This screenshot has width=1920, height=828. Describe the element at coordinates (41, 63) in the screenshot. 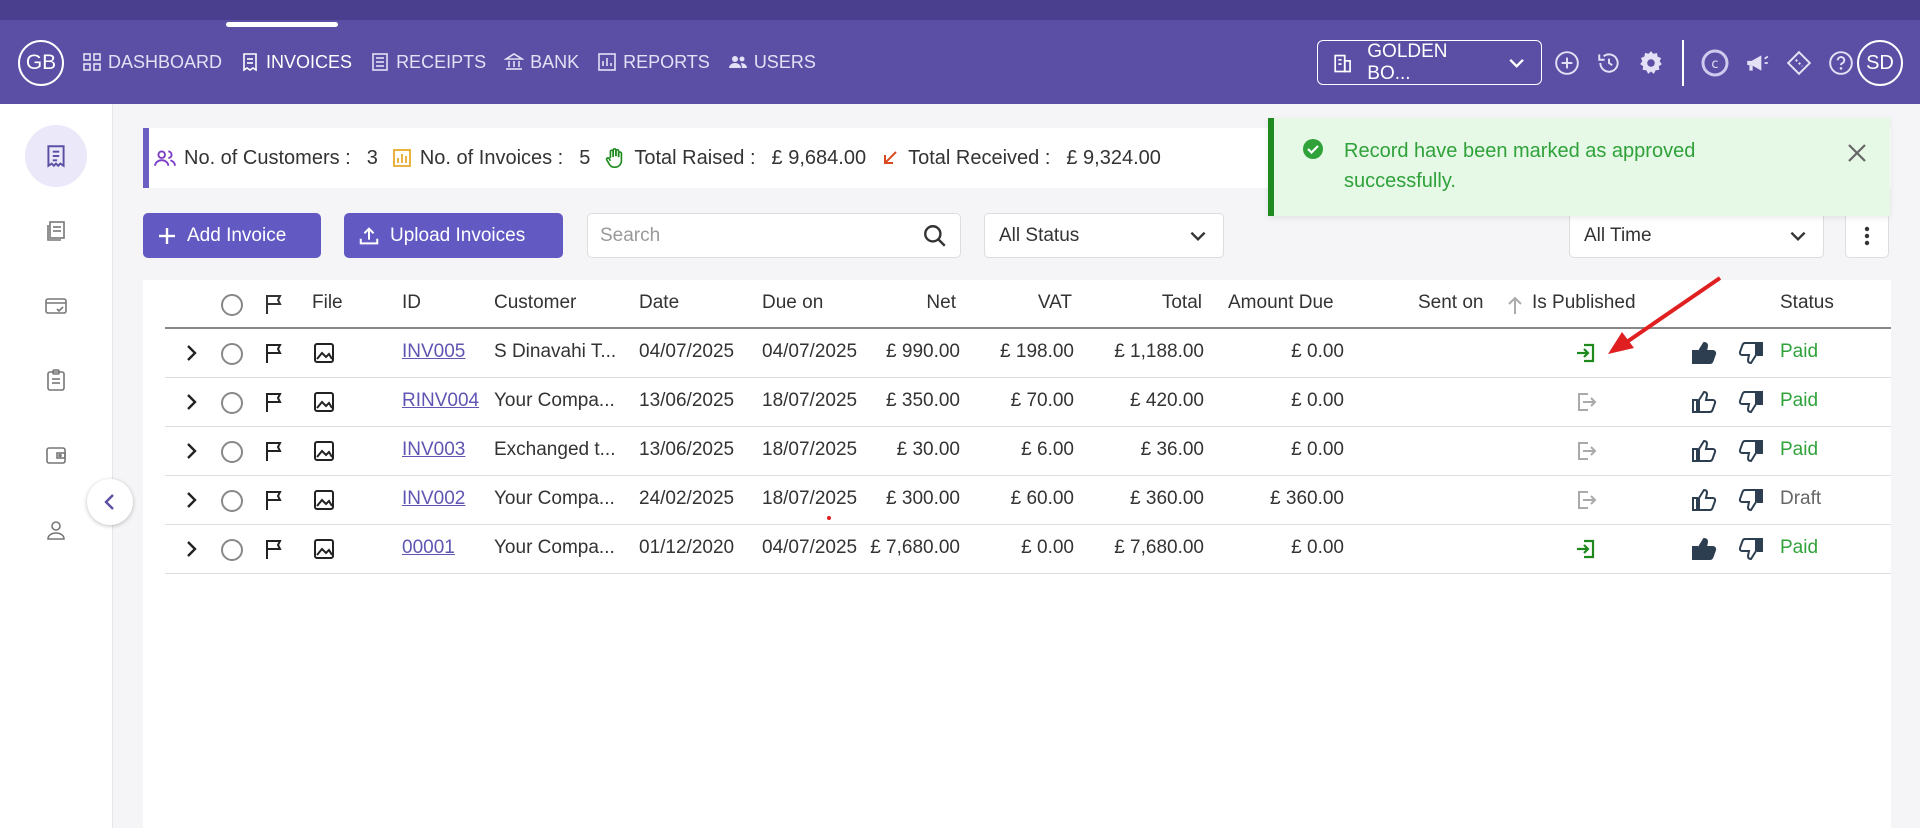

I see `company-logo: GB` at that location.